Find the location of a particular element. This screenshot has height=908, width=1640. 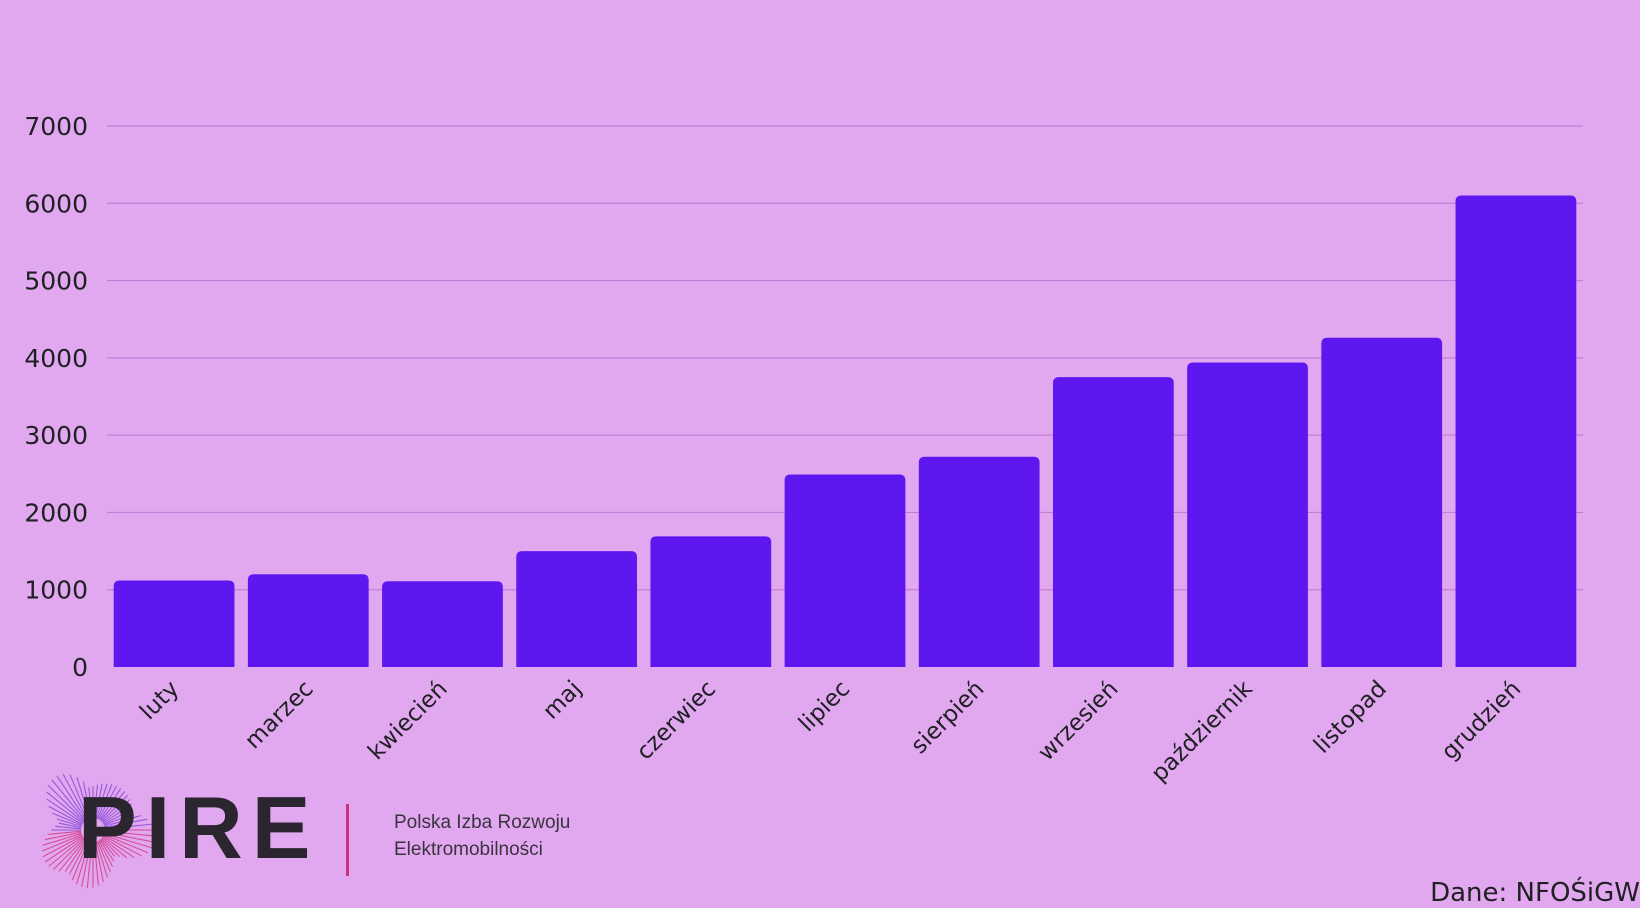

y-tick-label: 6000 is located at coordinates (56, 203).